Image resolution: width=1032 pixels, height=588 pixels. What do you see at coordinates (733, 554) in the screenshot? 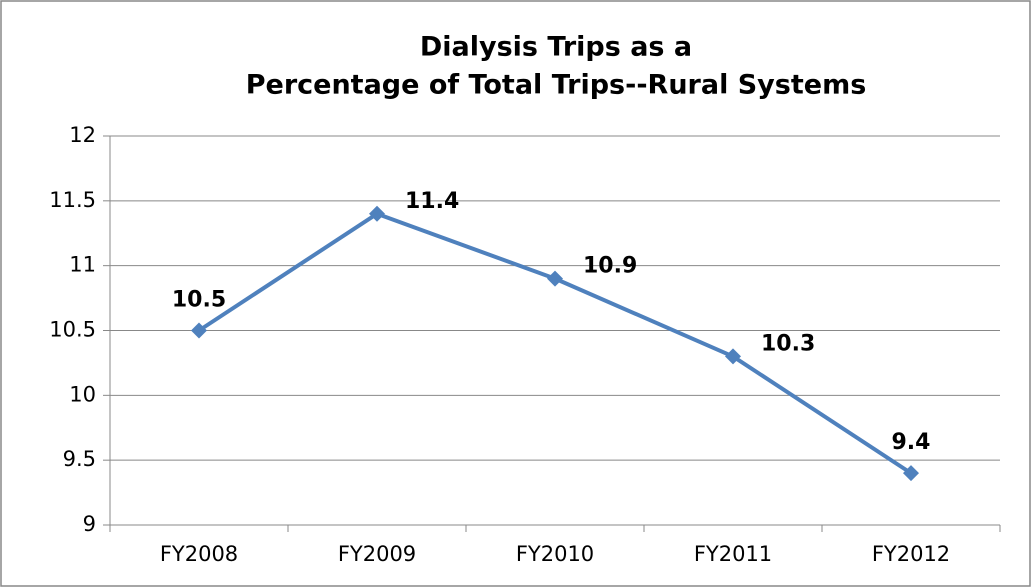
I see `x-tick-label: FY2011` at bounding box center [733, 554].